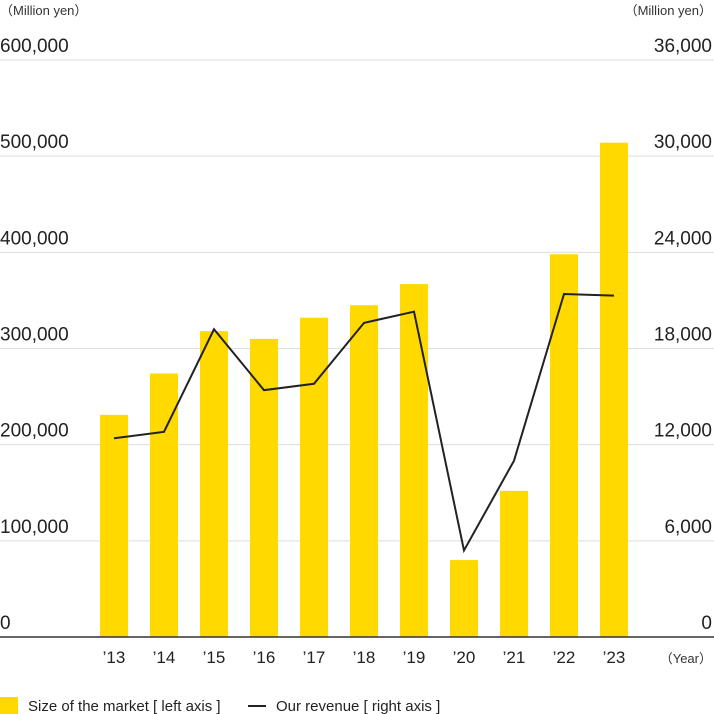  I want to click on x-tick-label: ’20, so click(464, 657).